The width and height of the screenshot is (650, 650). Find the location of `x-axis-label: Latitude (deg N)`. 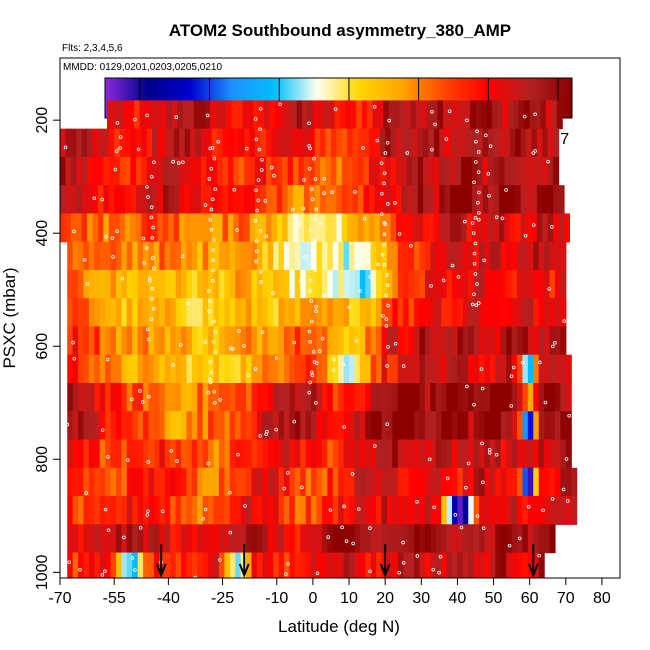

x-axis-label: Latitude (deg N) is located at coordinates (339, 626).